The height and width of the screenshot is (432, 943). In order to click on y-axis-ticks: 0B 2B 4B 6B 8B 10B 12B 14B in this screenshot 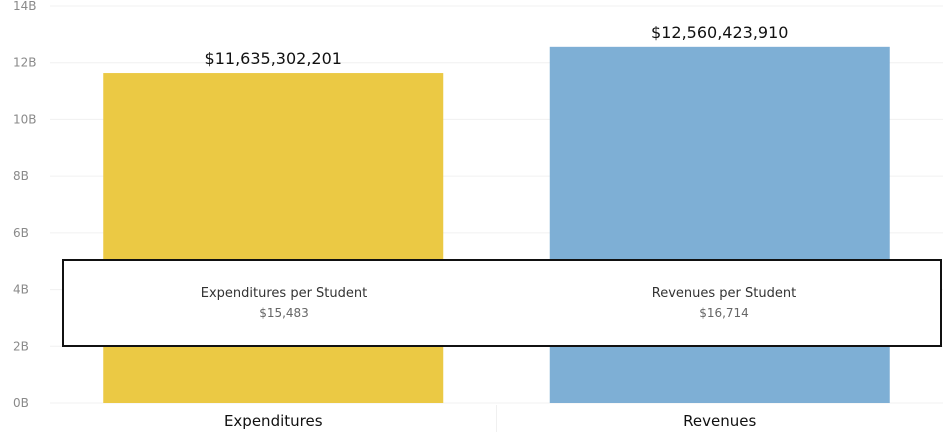, I will do `click(25, 205)`.